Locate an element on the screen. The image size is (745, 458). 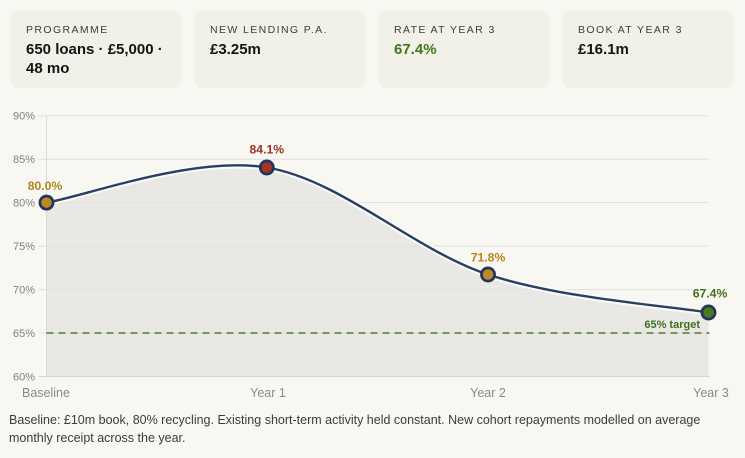
svg-text: 65% target is located at coordinates (672, 325).